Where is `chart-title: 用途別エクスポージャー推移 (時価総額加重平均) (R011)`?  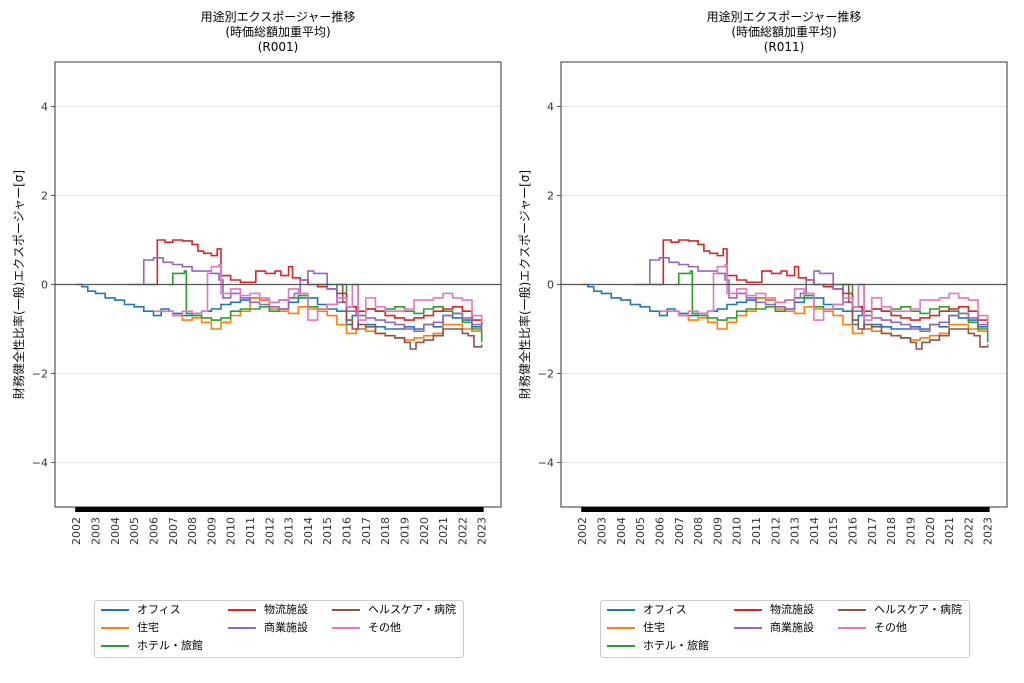
chart-title: 用途別エクスポージャー推移 (時価総額加重平均) (R011) is located at coordinates (776, 32).